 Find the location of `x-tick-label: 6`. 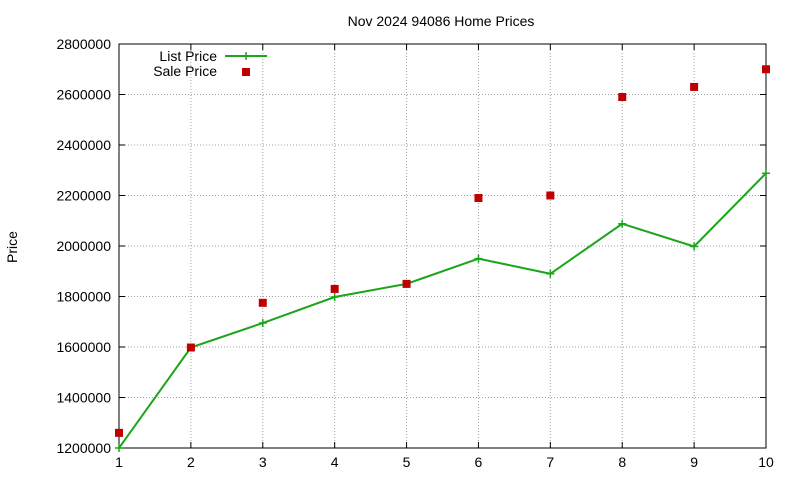

x-tick-label: 6 is located at coordinates (479, 462).